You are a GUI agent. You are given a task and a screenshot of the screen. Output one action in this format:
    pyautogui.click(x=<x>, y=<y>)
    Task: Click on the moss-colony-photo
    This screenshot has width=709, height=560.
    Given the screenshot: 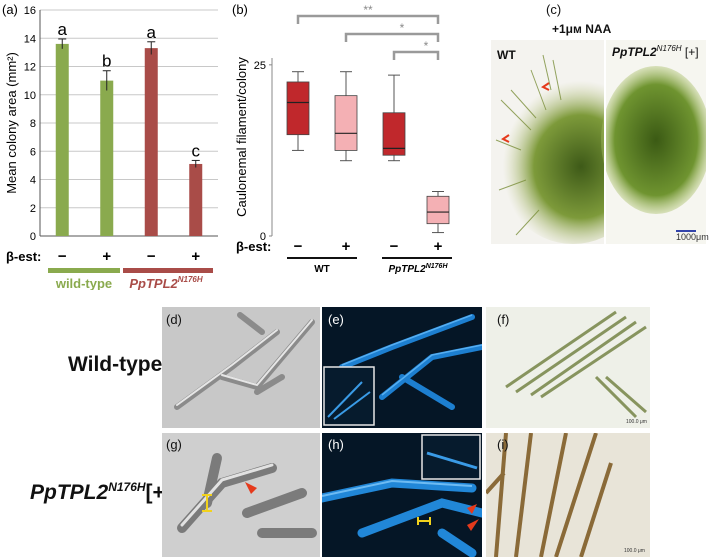 What is the action you would take?
    pyautogui.click(x=598, y=142)
    